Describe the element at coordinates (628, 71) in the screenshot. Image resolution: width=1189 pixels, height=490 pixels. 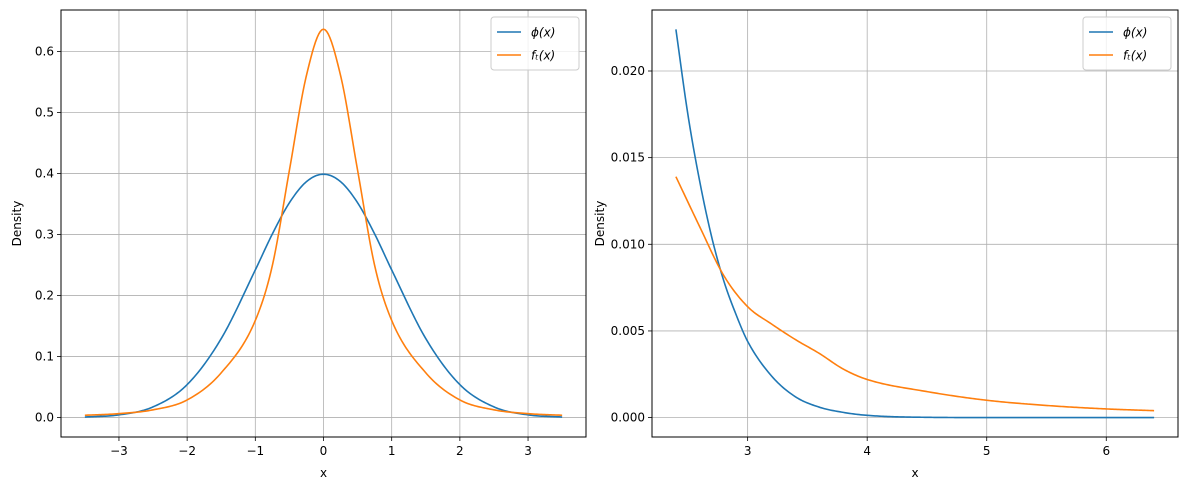
I see `y-tick-label: 0.020` at that location.